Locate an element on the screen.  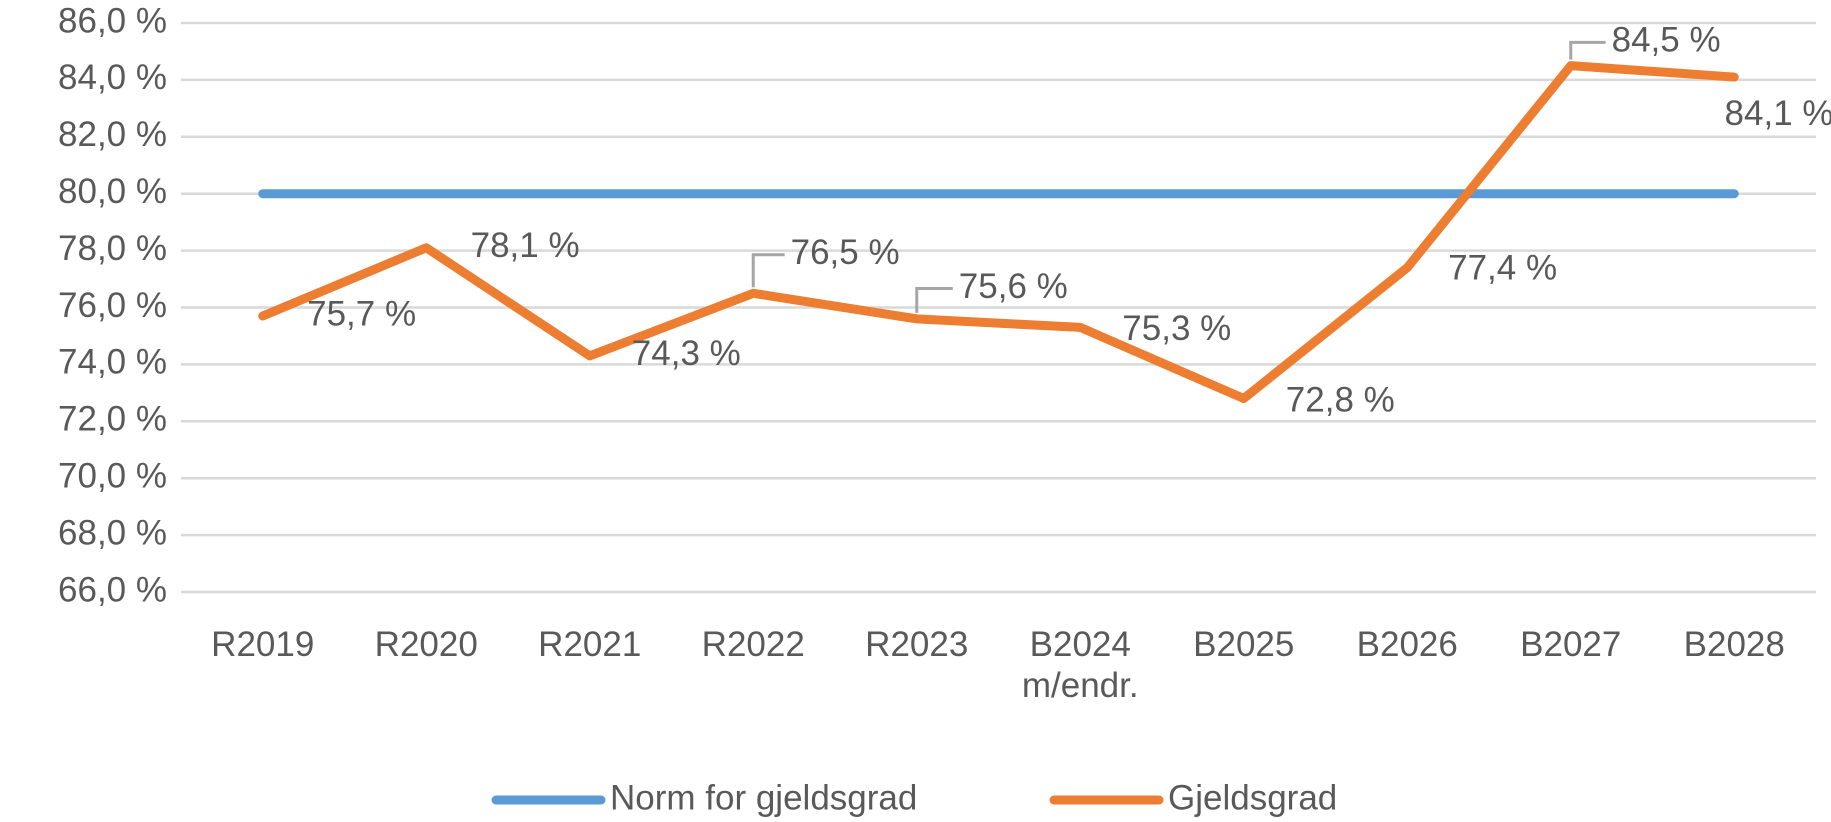
legend-label: Norm for gjeldsgrad is located at coordinates (763, 797).